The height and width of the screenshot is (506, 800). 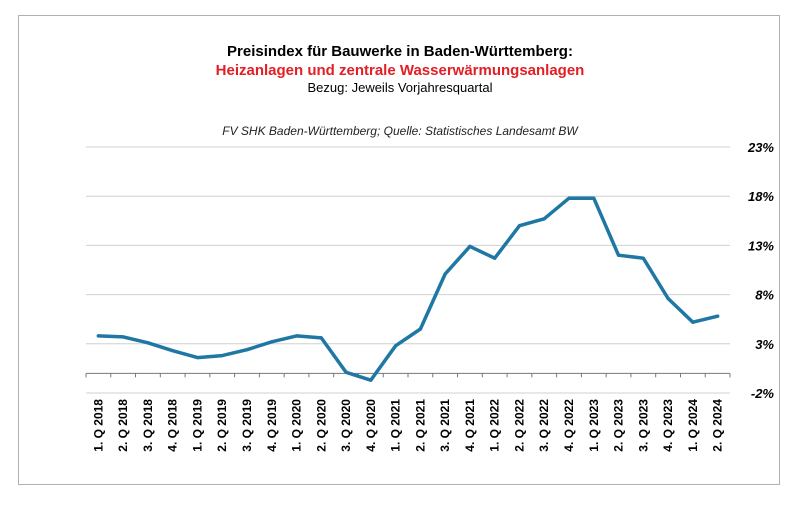 I want to click on x-tick-label: 1. Q 2021, so click(x=396, y=425).